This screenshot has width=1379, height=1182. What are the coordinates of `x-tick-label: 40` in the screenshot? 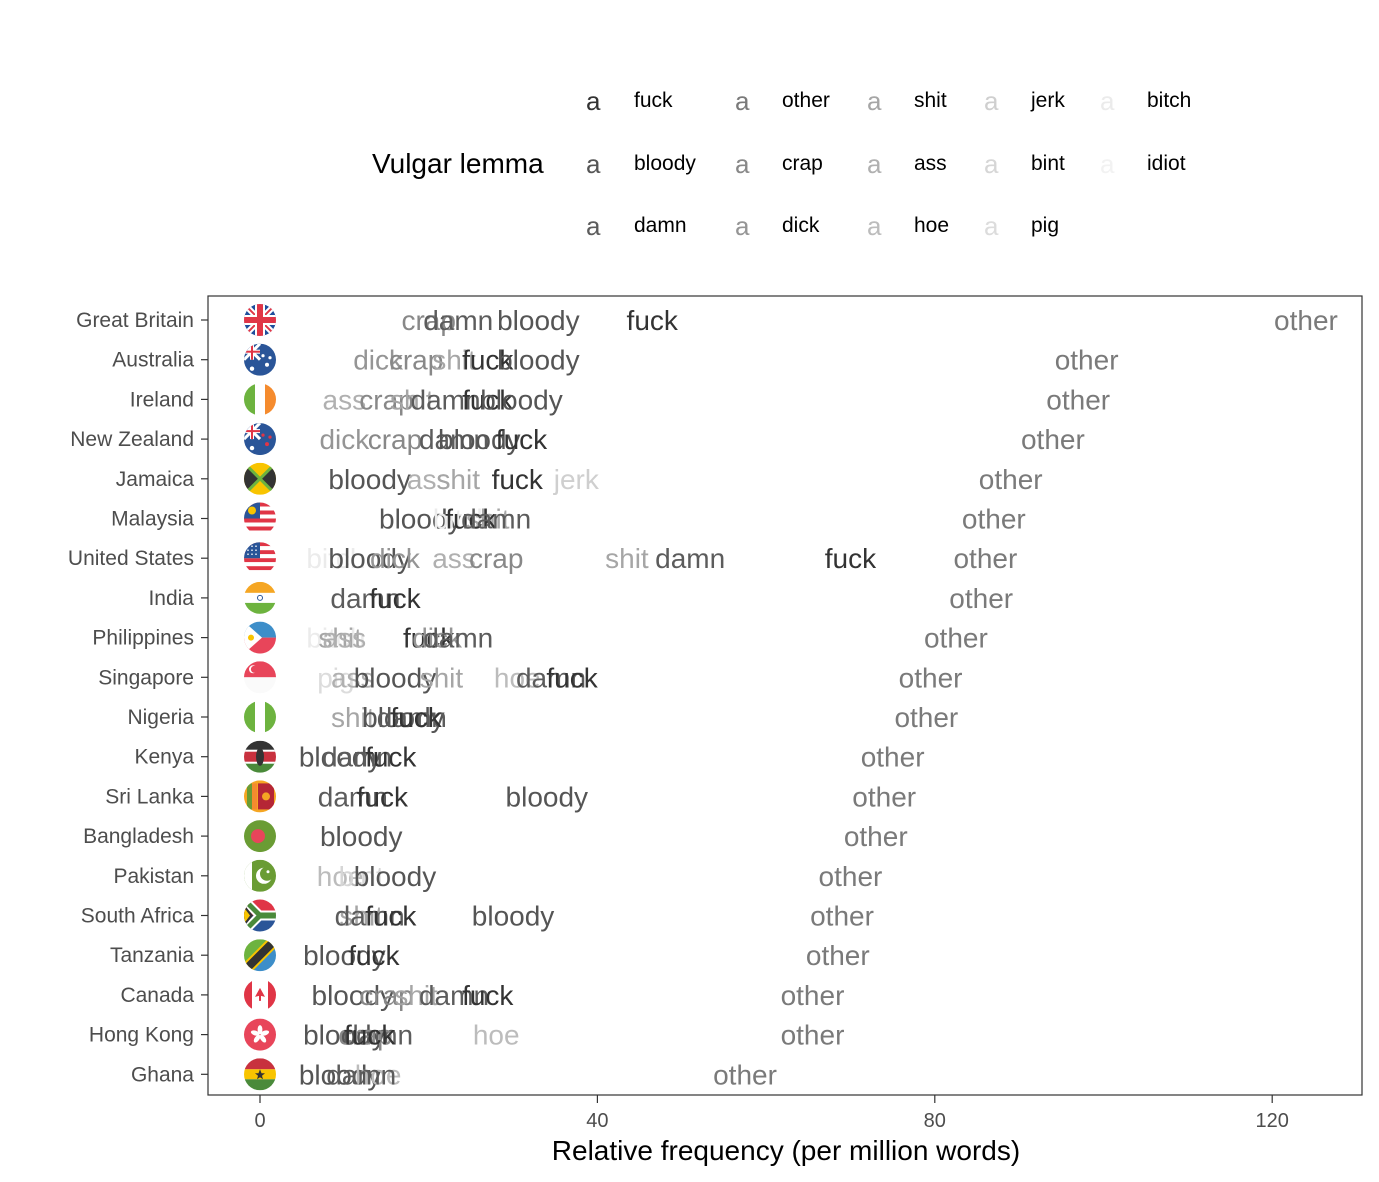 It's located at (597, 1121).